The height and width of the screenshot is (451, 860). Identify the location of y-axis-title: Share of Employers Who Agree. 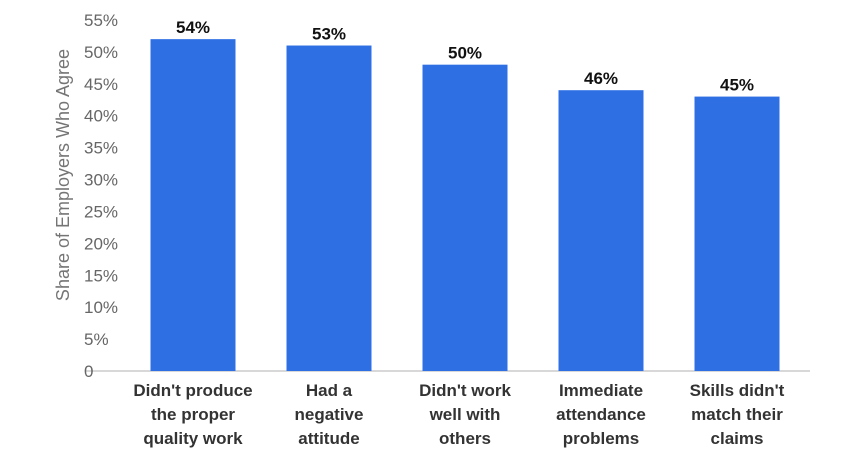
(63, 175).